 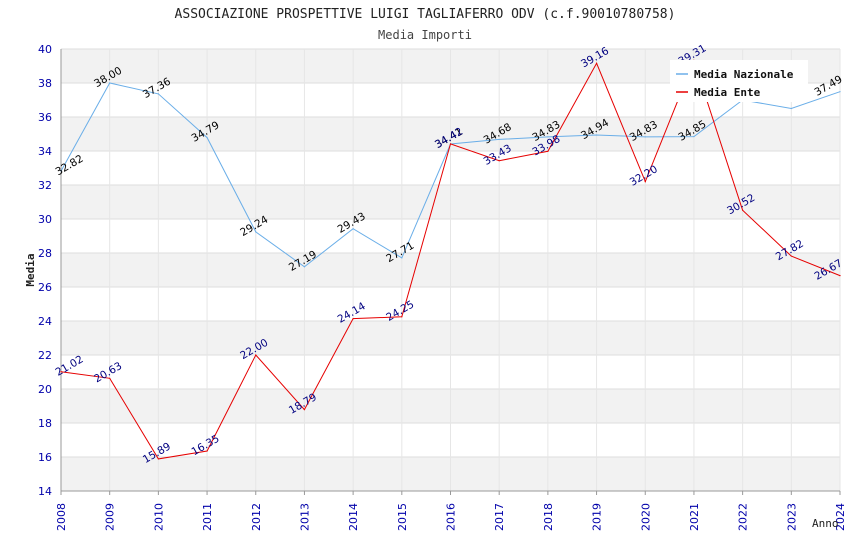 What do you see at coordinates (45, 83) in the screenshot?
I see `y-tick-label: 38` at bounding box center [45, 83].